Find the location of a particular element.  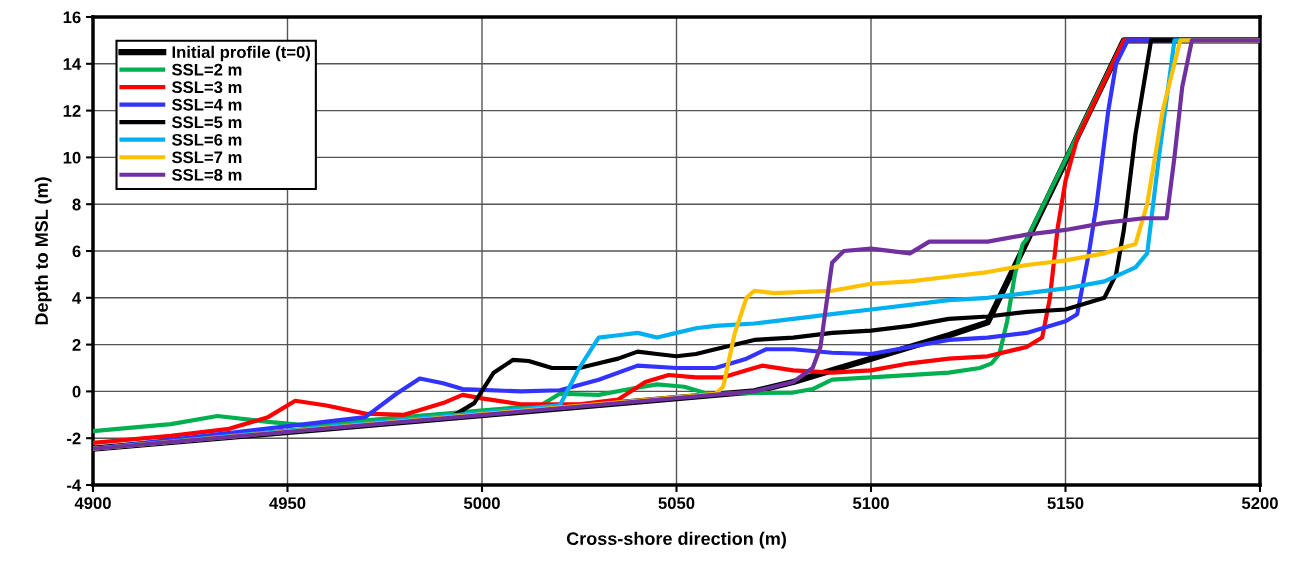

legend-label: SSL=7 m is located at coordinates (206, 157).